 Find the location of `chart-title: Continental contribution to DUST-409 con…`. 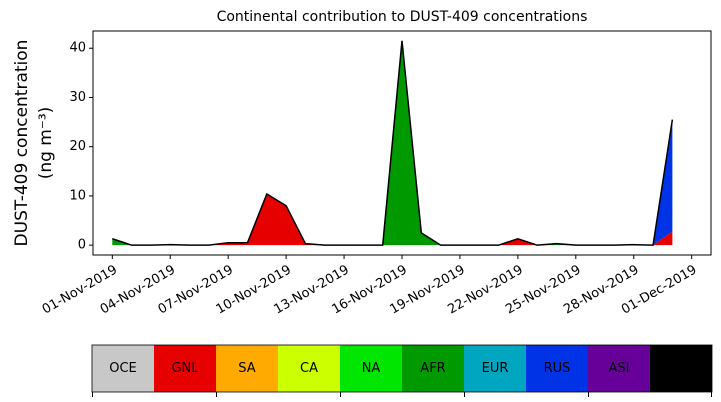

chart-title: Continental contribution to DUST-409 con… is located at coordinates (402, 17).